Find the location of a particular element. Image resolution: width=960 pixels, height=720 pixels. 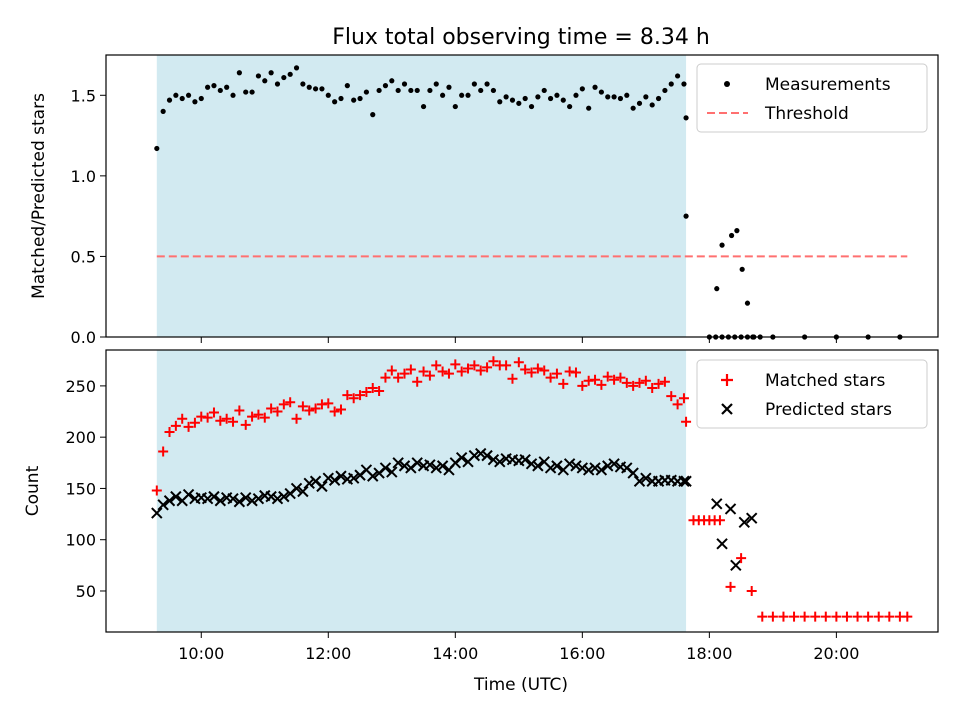

y-tick-label: 0.0 is located at coordinates (83, 337).